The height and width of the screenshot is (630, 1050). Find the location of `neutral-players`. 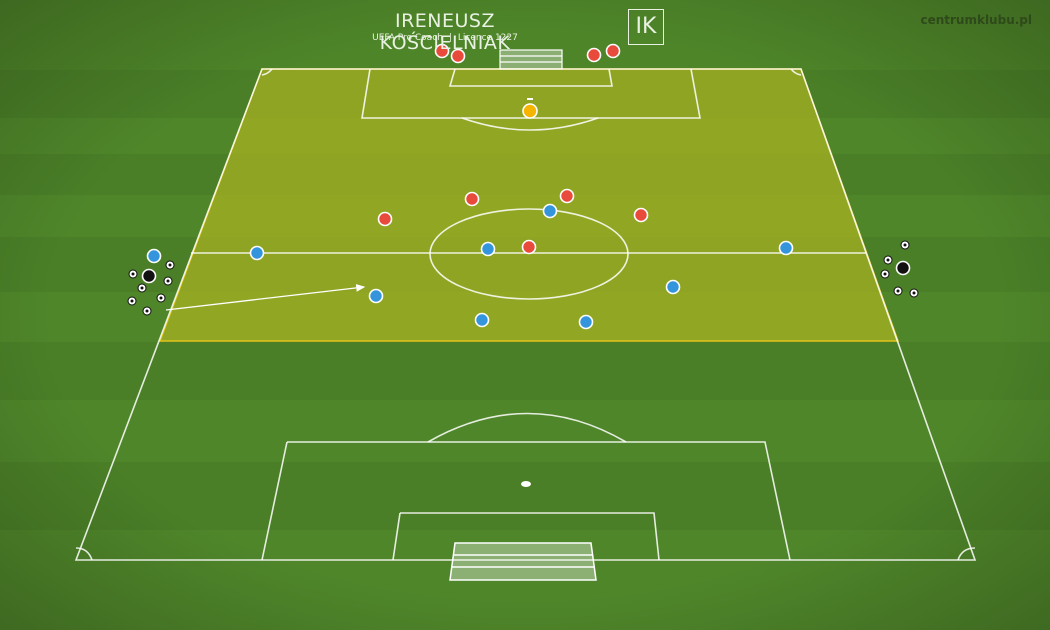

neutral-players is located at coordinates (526, 272).